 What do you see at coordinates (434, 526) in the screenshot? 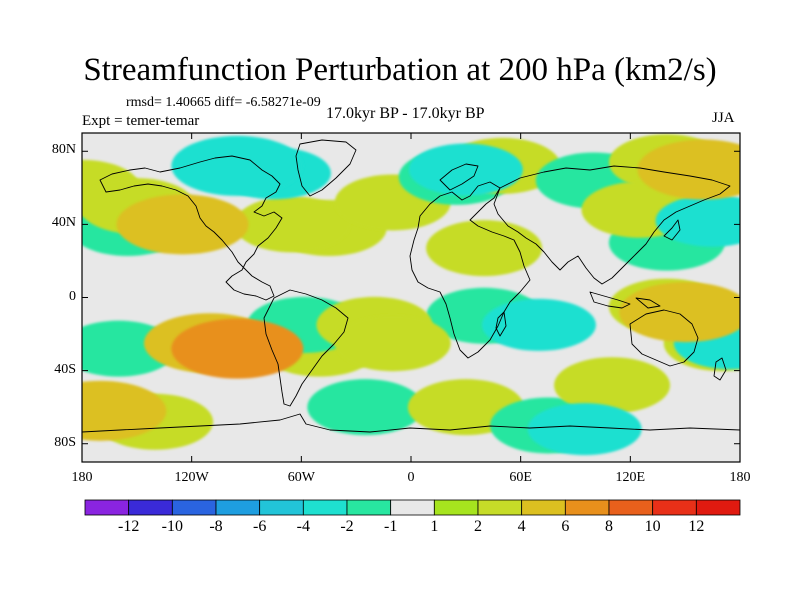
I see `colorbar-label: 1` at bounding box center [434, 526].